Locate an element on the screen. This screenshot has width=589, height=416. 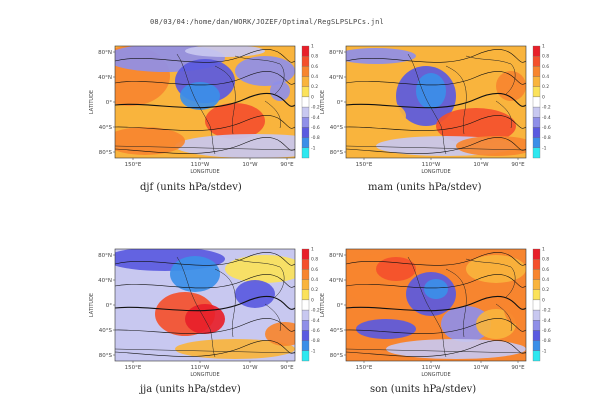
colorbar-tick-label: 0.8 is located at coordinates (545, 260).